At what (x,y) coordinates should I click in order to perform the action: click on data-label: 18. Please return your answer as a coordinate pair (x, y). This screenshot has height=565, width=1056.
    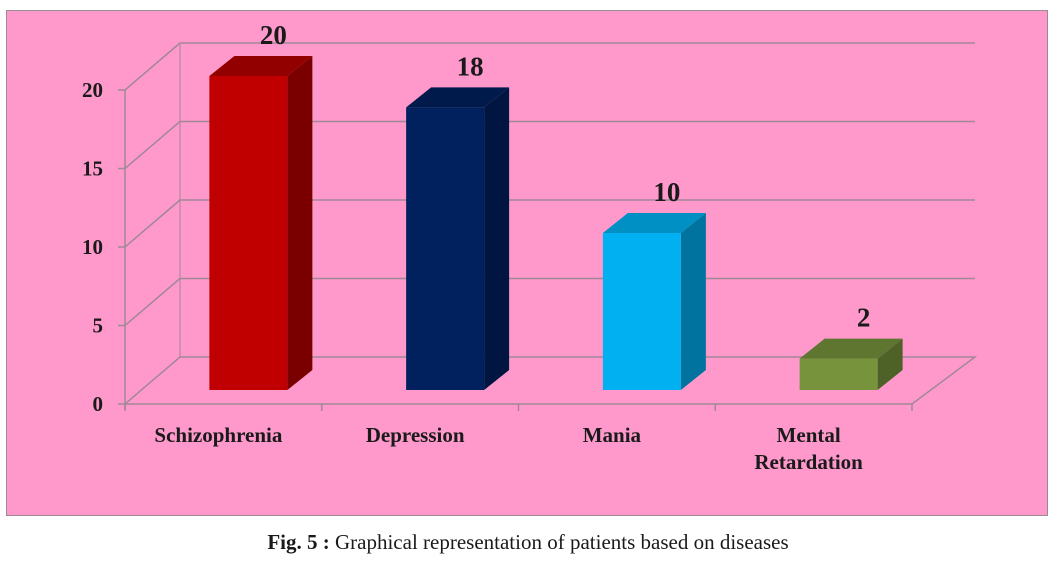
    Looking at the image, I should click on (470, 66).